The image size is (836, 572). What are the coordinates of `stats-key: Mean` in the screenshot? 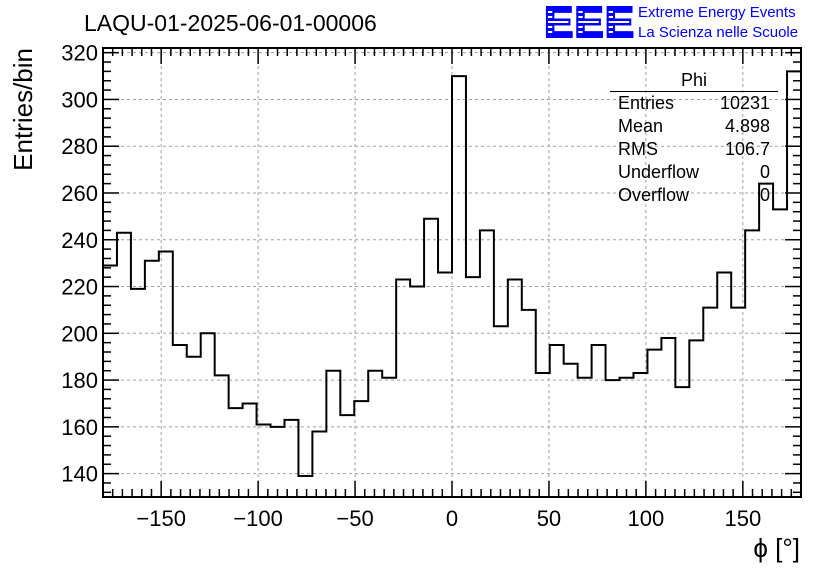 It's located at (641, 126).